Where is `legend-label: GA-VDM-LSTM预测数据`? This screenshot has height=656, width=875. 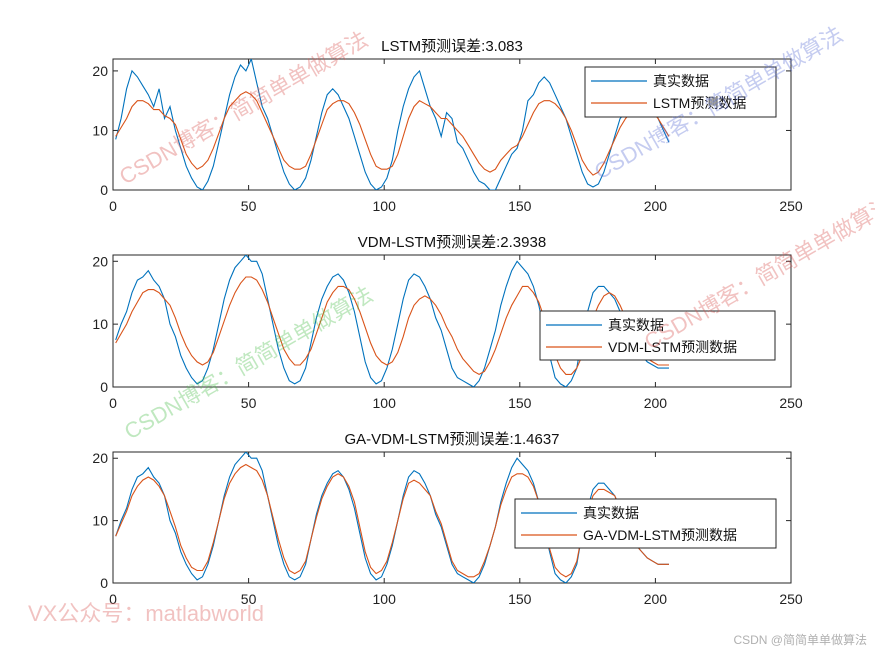
legend-label: GA-VDM-LSTM预测数据 is located at coordinates (660, 535).